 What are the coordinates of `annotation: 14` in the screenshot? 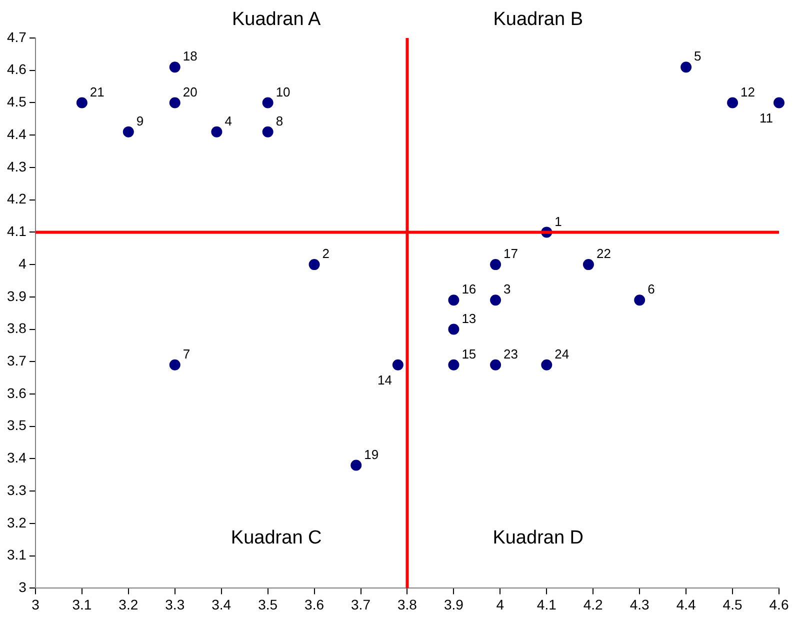 It's located at (384, 380).